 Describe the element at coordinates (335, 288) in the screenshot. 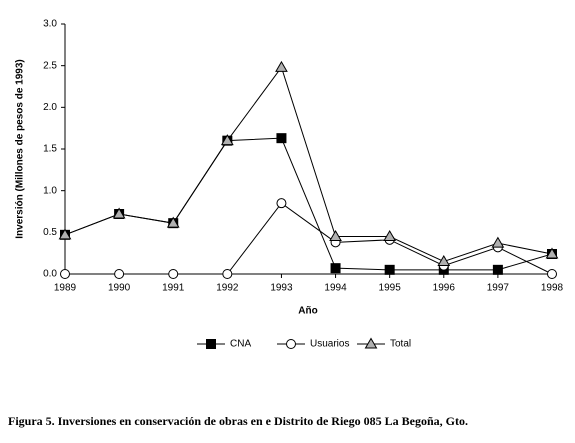

I see `x-tick-label: 1994` at that location.